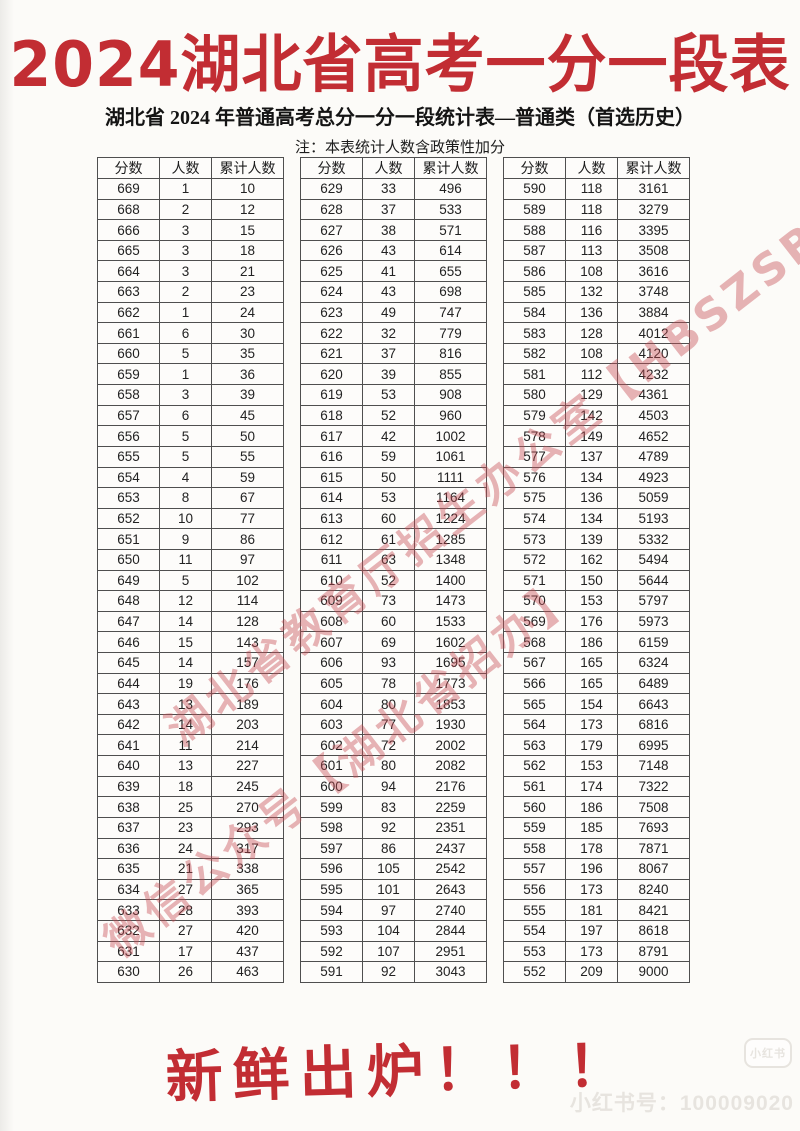 The image size is (800, 1131). What do you see at coordinates (653, 580) in the screenshot?
I see `cumulative-cell: 5644` at bounding box center [653, 580].